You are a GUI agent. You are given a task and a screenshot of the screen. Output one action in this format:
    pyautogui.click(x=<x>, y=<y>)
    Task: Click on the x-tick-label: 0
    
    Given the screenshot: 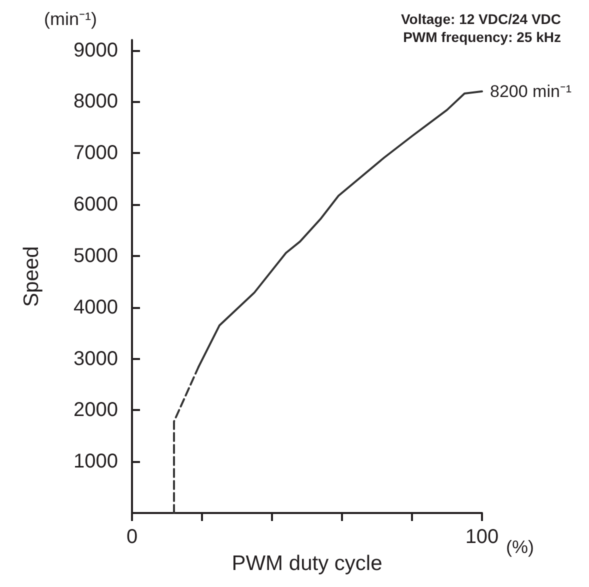 What is the action you would take?
    pyautogui.click(x=132, y=537)
    